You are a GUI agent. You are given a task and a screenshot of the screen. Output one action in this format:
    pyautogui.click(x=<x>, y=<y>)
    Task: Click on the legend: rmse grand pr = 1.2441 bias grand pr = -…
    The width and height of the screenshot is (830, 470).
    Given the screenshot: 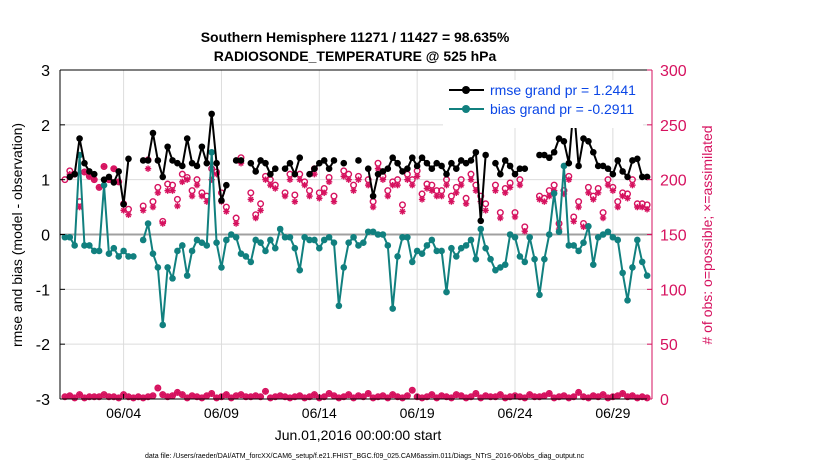 What is the action you would take?
    pyautogui.click(x=543, y=104)
    